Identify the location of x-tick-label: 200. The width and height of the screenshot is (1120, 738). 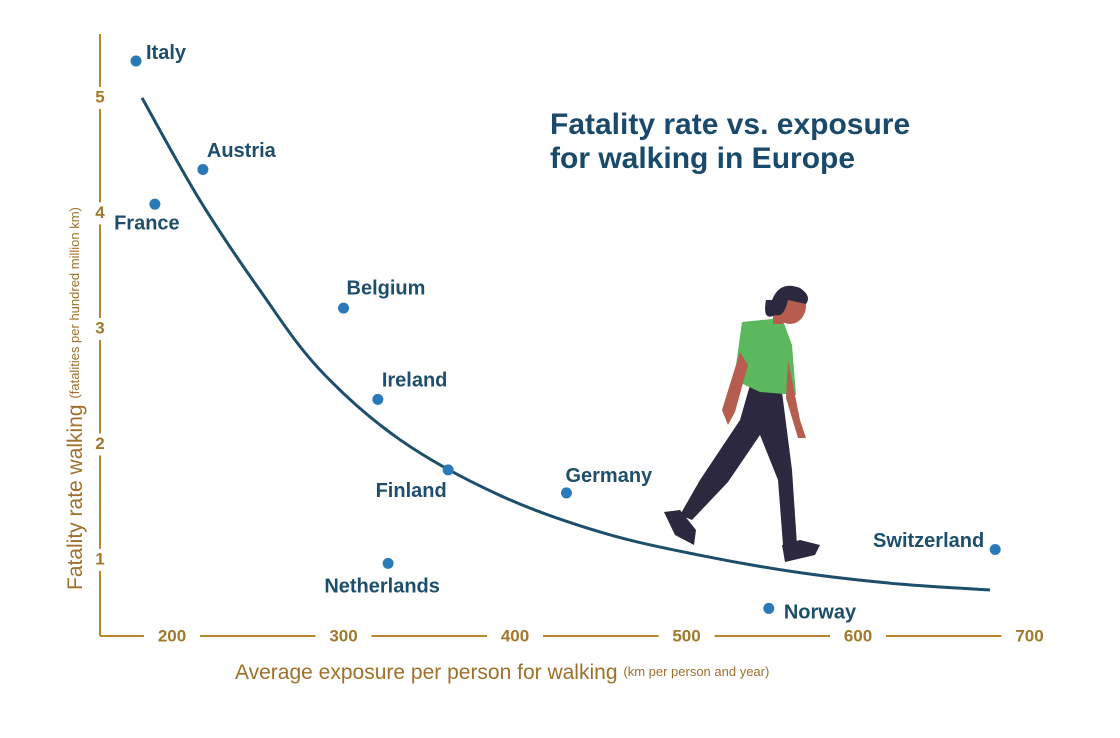
(172, 635).